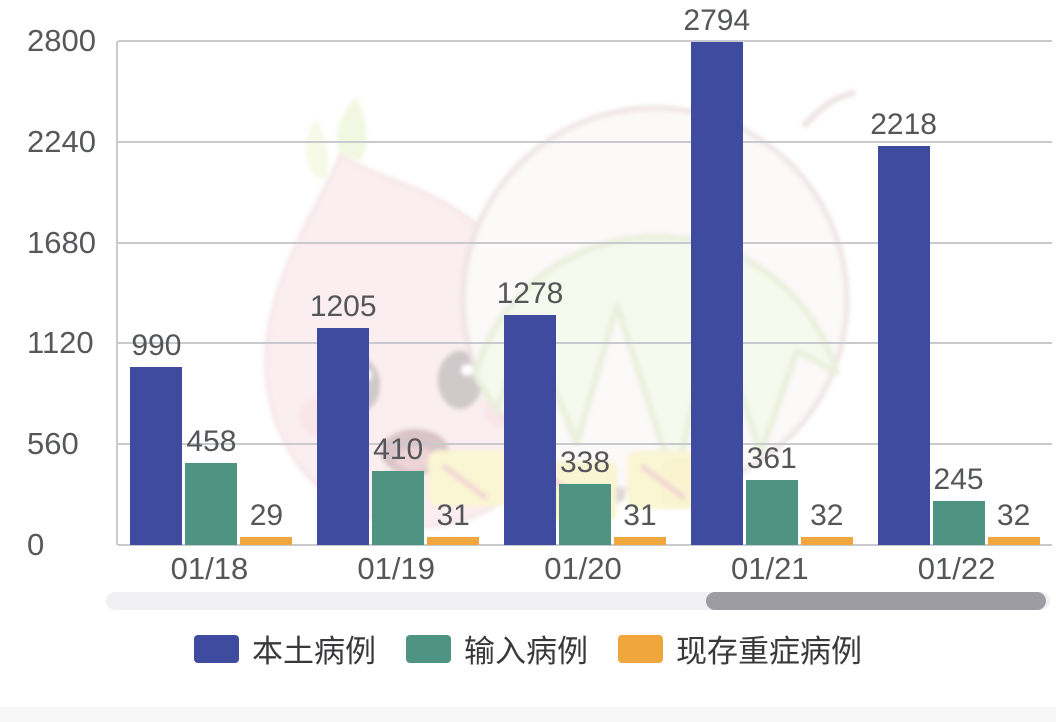 This screenshot has height=722, width=1056. I want to click on legend-label: 输入病例, so click(526, 651).